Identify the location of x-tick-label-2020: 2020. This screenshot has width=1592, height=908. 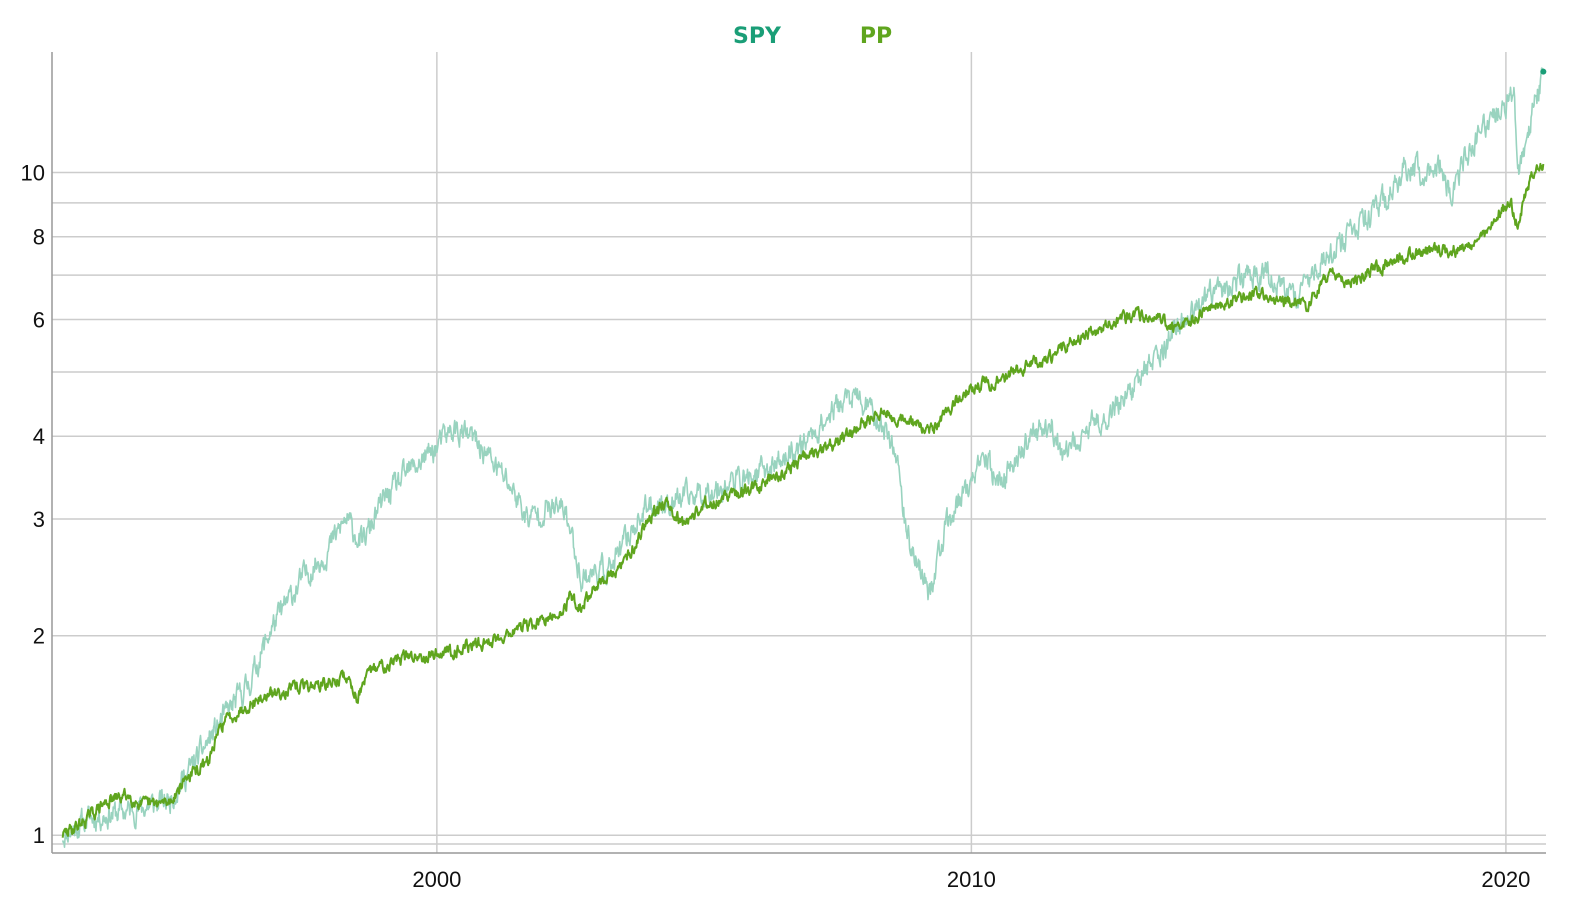
(1505, 879).